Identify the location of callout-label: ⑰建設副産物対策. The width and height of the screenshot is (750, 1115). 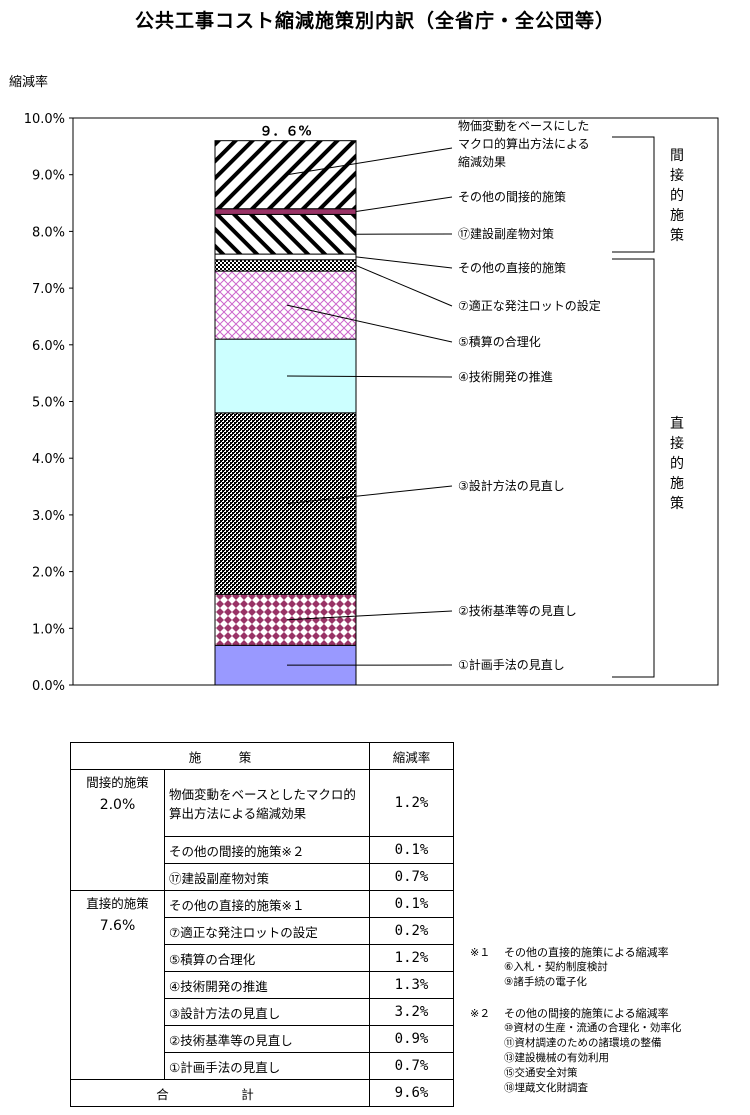
(506, 233).